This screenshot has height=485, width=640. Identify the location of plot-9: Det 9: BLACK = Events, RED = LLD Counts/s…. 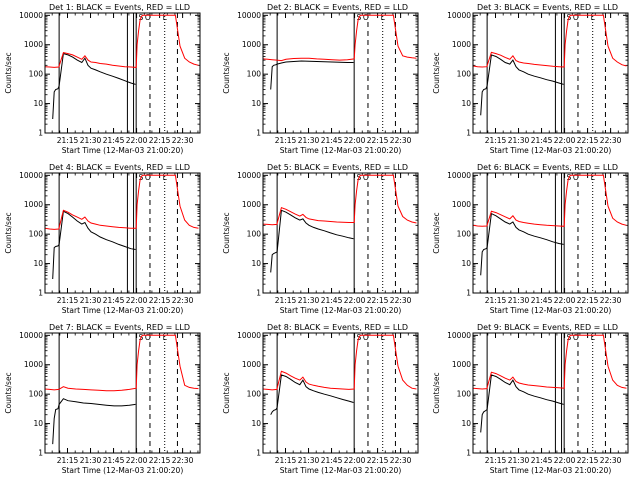
(530, 399).